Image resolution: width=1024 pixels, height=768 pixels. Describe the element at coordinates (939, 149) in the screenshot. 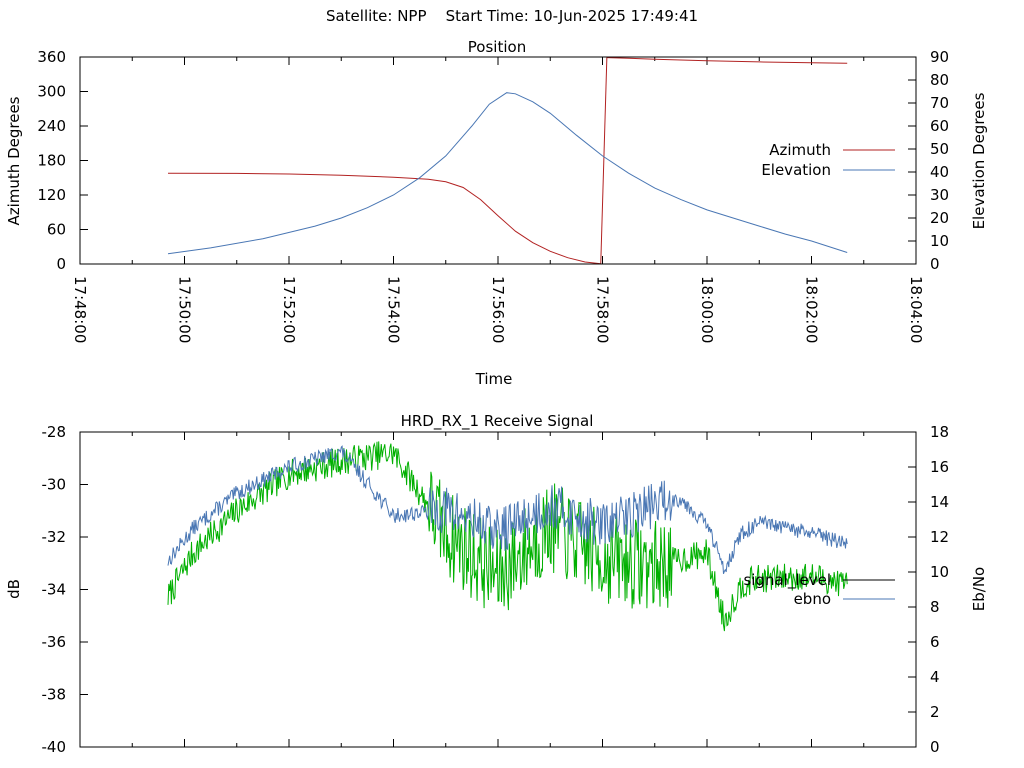

I see `position-y2-tick-label: 50` at that location.